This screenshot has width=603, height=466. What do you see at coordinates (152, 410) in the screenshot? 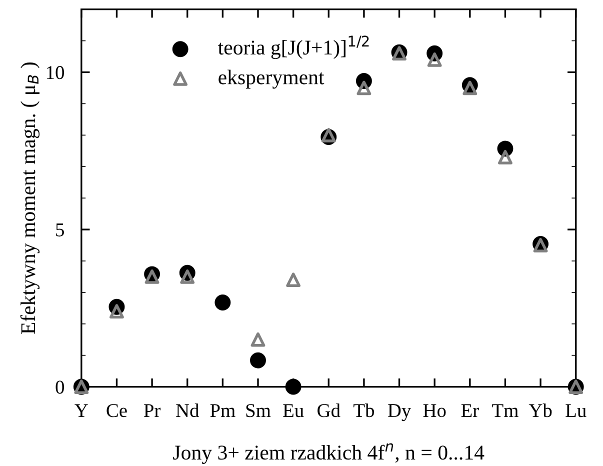
I see `x-tick-label: Pr` at bounding box center [152, 410].